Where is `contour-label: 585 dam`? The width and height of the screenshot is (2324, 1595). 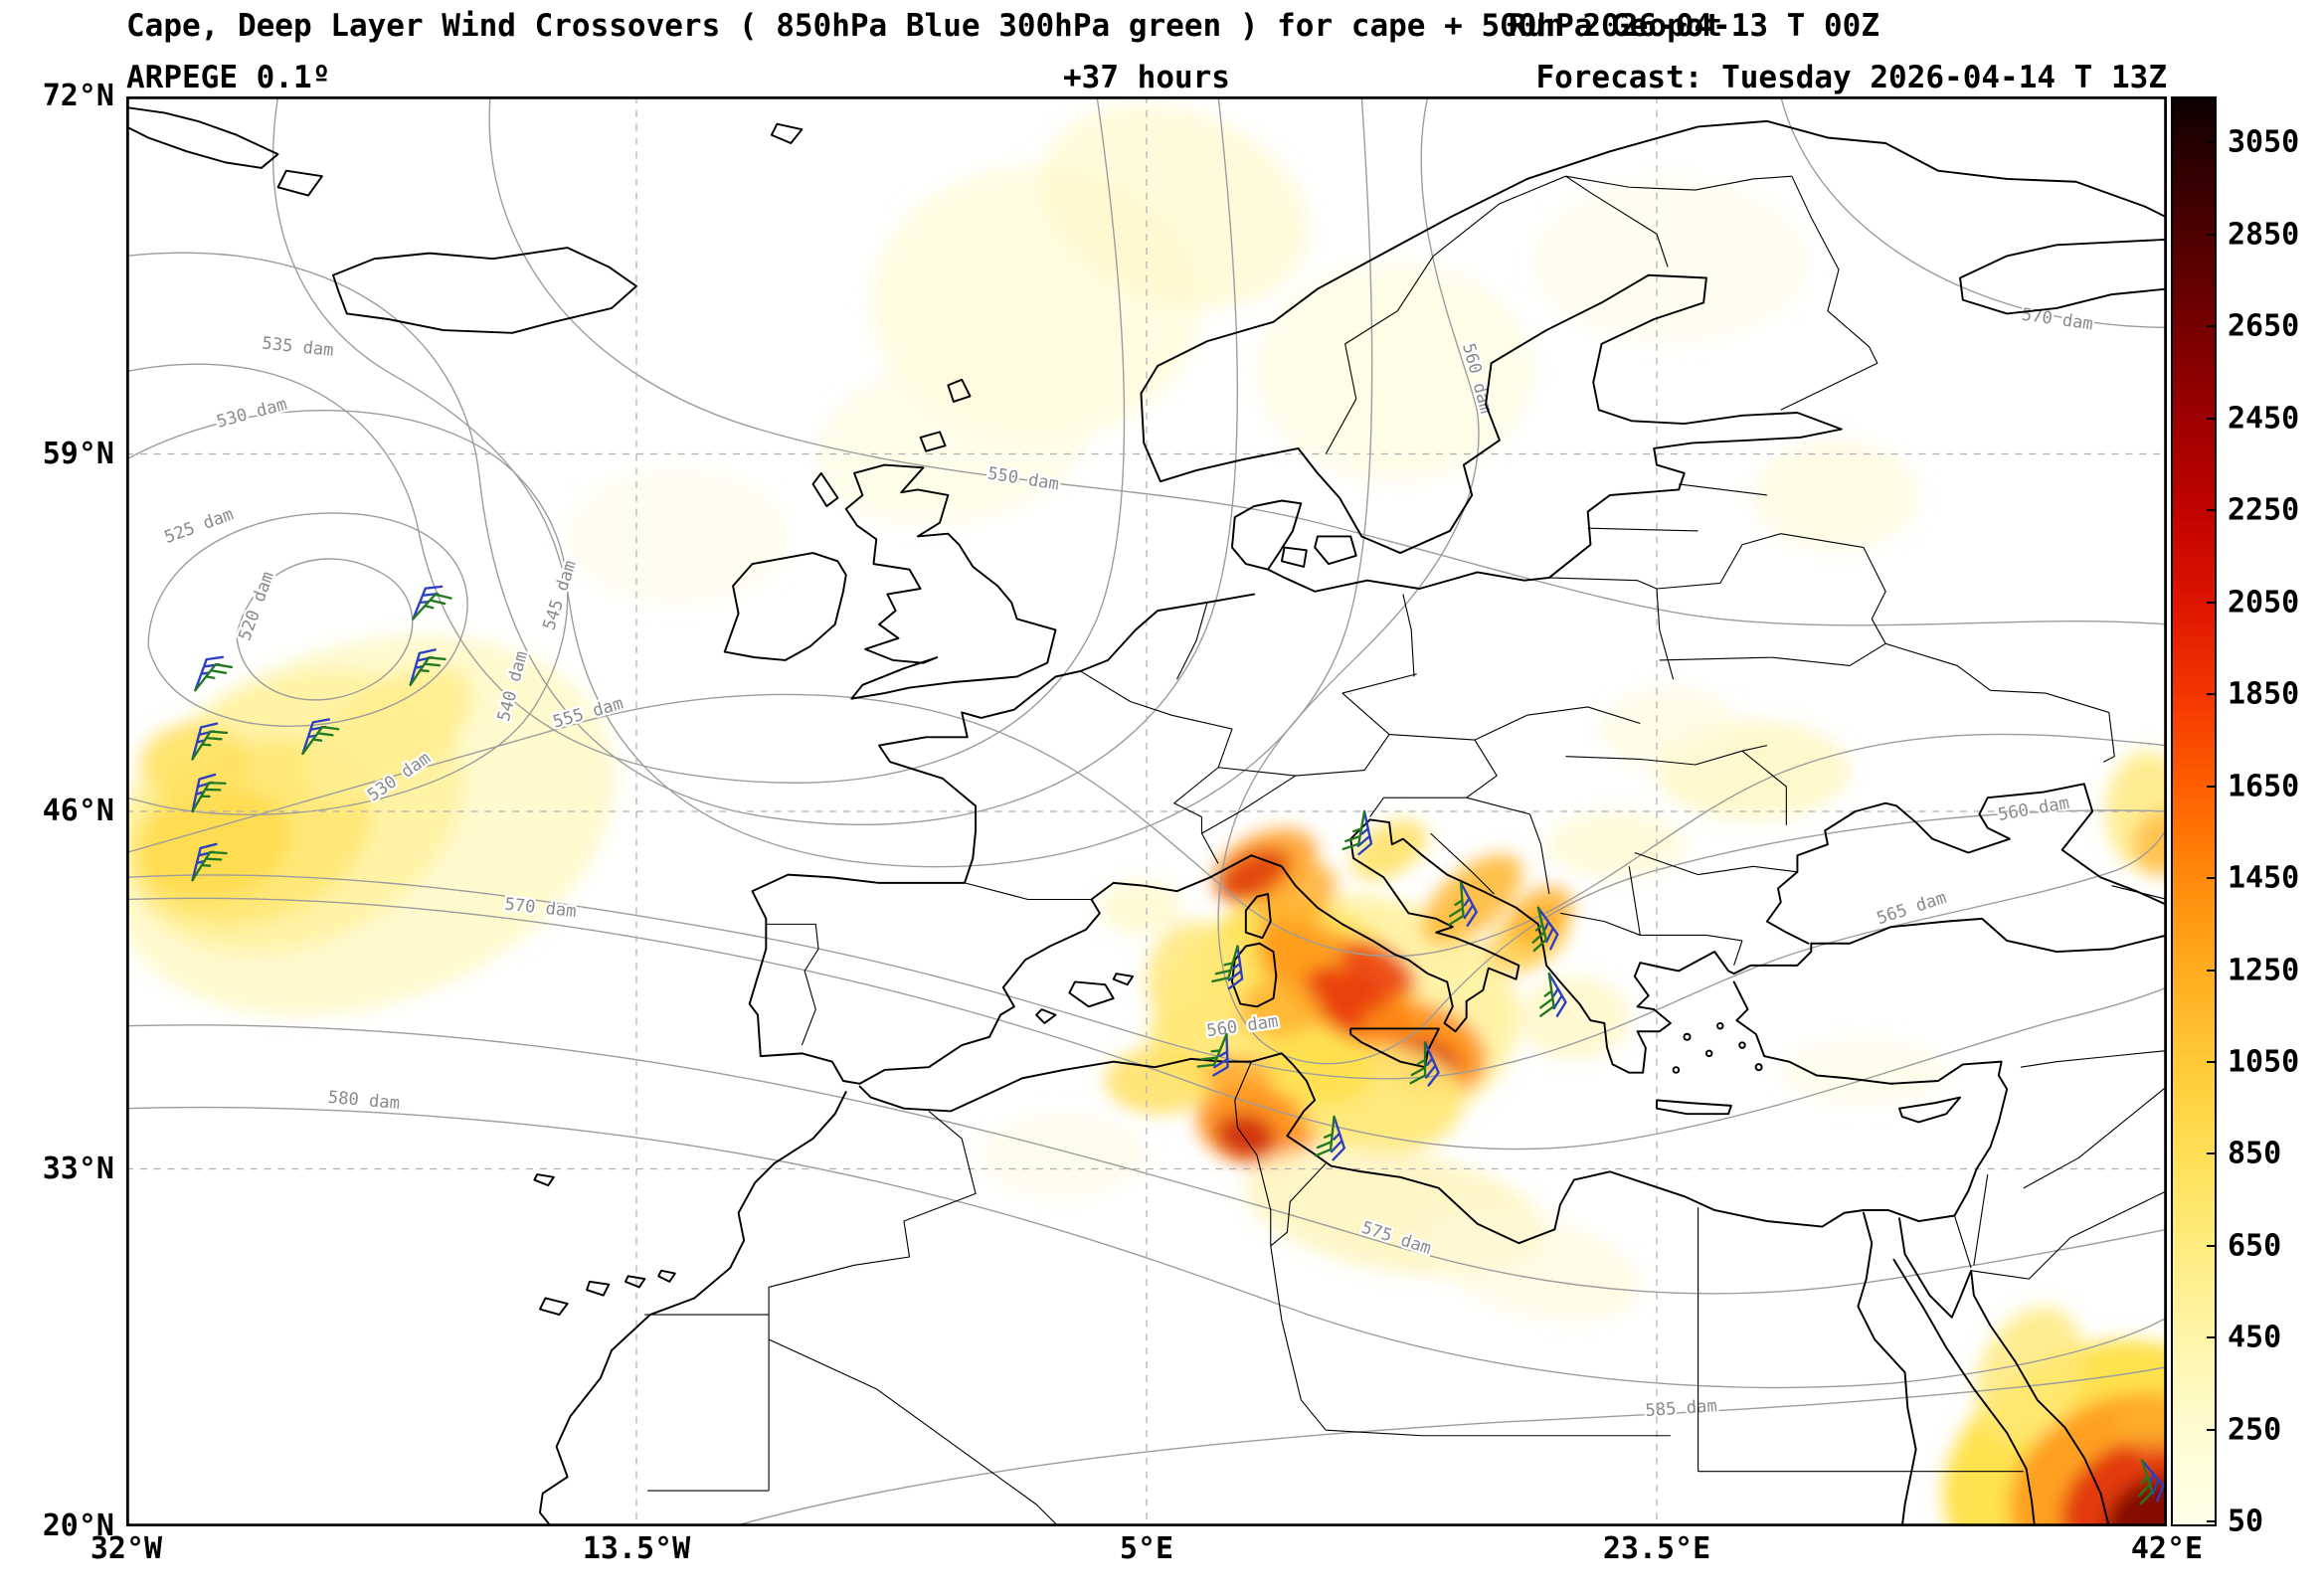 contour-label: 585 dam is located at coordinates (1681, 1408).